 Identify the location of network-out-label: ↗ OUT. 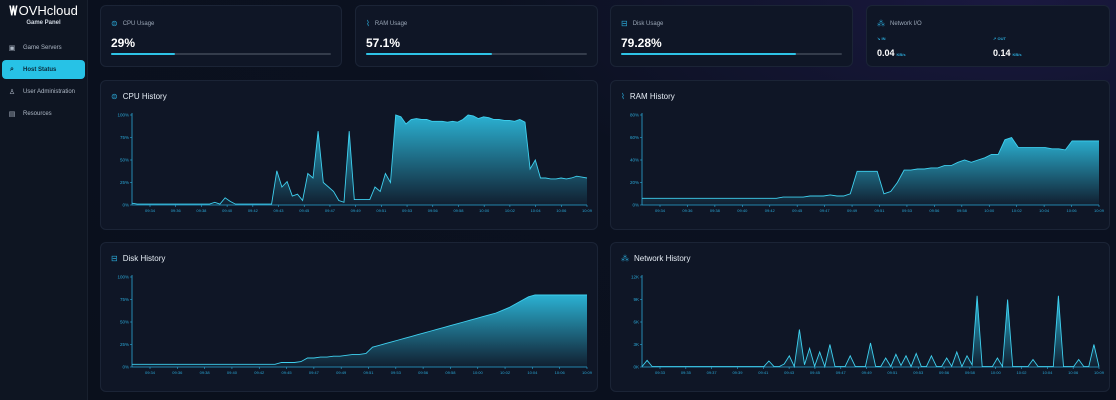
(999, 38).